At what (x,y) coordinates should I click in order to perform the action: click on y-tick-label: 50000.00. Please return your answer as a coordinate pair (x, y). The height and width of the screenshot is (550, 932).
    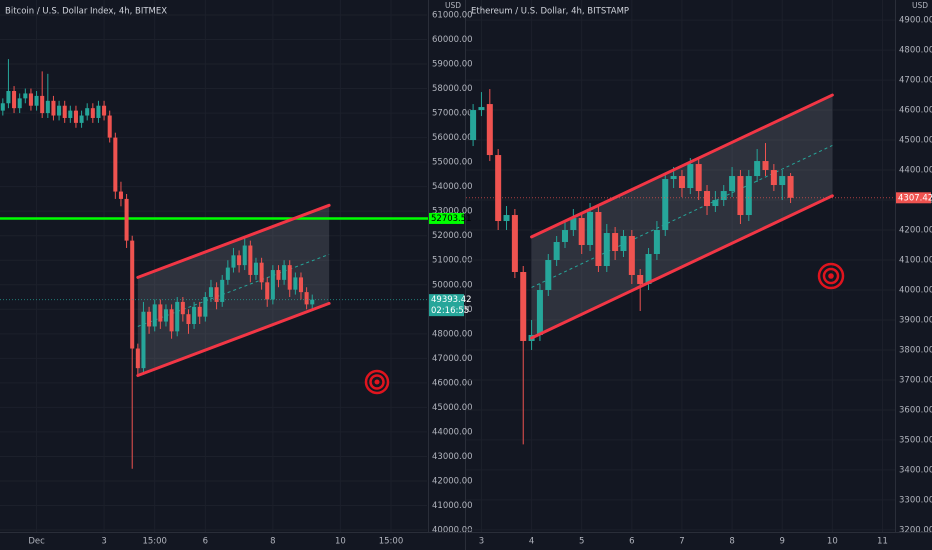
    Looking at the image, I should click on (452, 285).